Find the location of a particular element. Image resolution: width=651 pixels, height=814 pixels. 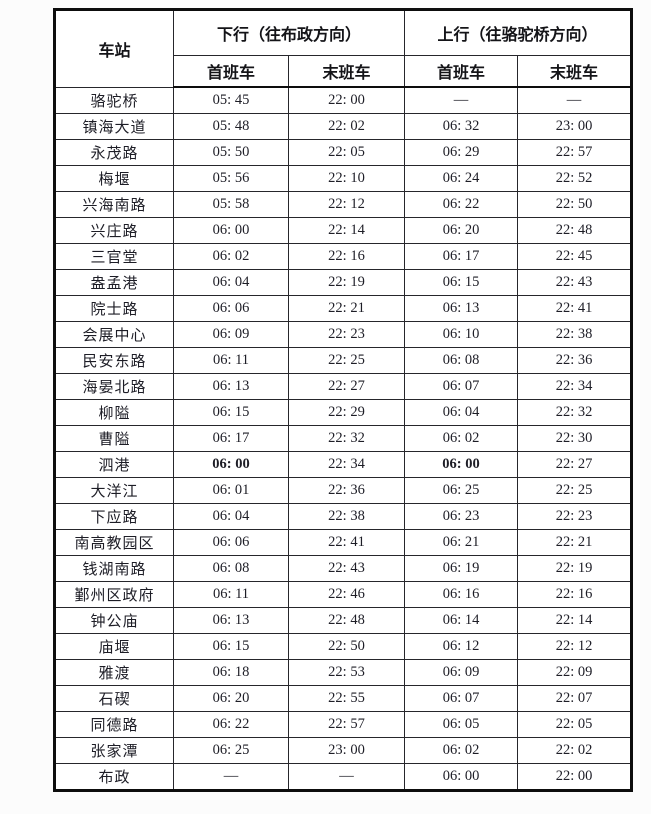

time-cell: 22: 45 is located at coordinates (575, 256).